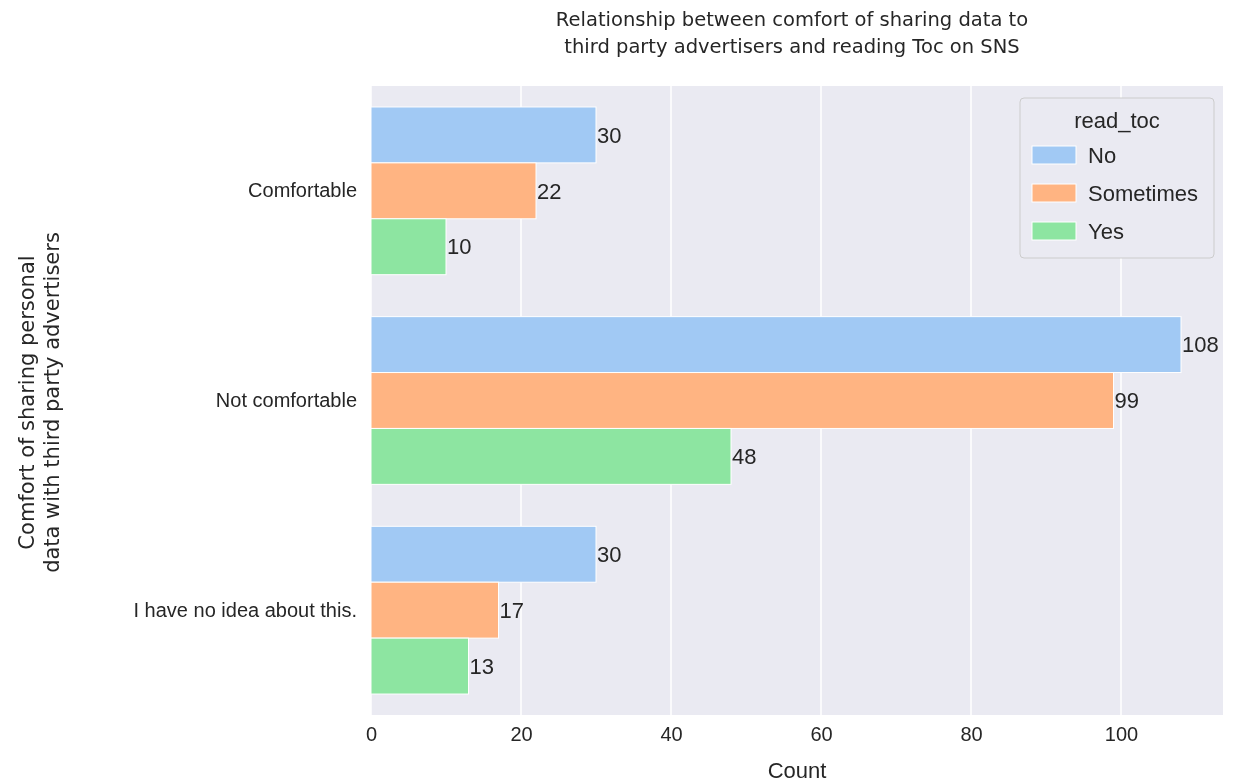 Image resolution: width=1234 pixels, height=784 pixels. What do you see at coordinates (1200, 345) in the screenshot?
I see `data-label: 108` at bounding box center [1200, 345].